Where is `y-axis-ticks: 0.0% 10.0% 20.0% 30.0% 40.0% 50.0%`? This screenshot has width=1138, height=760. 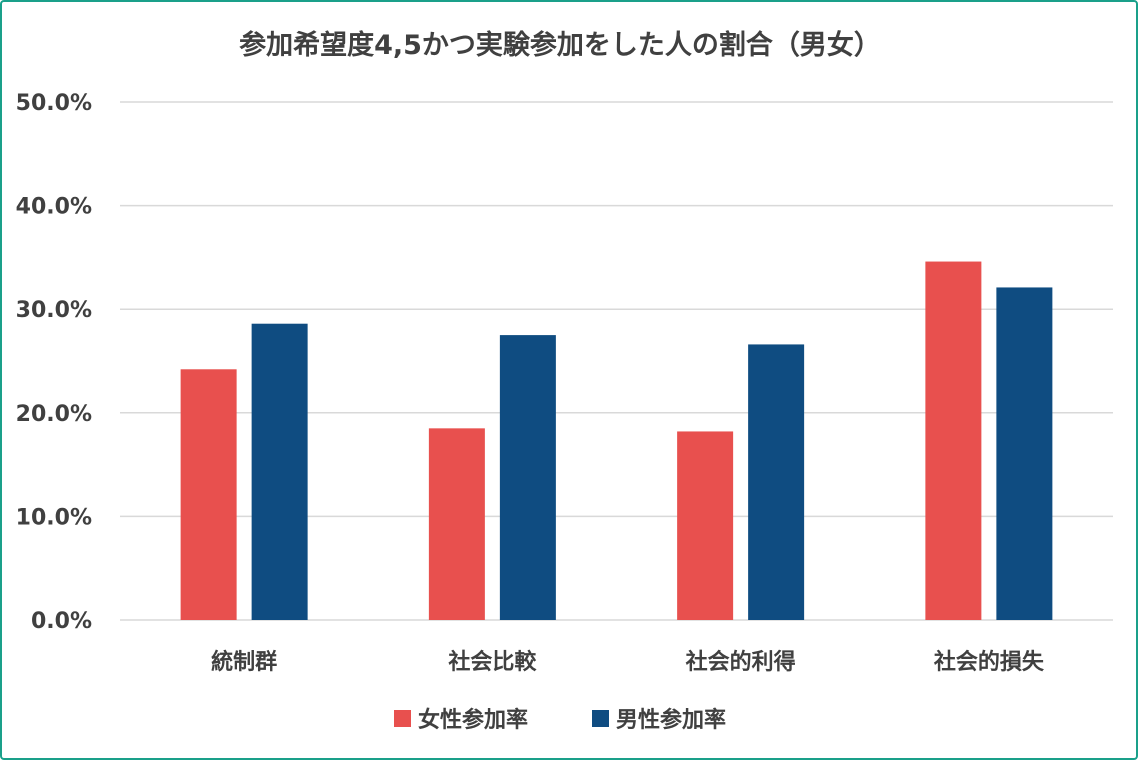
y-axis-ticks: 0.0% 10.0% 20.0% 30.0% 40.0% 50.0% is located at coordinates (54, 362).